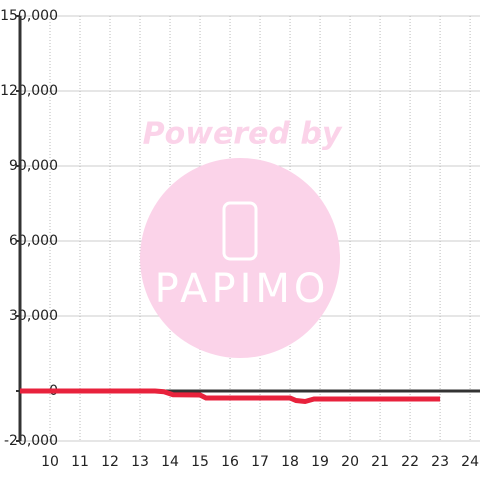 The width and height of the screenshot is (480, 480). What do you see at coordinates (140, 462) in the screenshot?
I see `x-tick-label: 13` at bounding box center [140, 462].